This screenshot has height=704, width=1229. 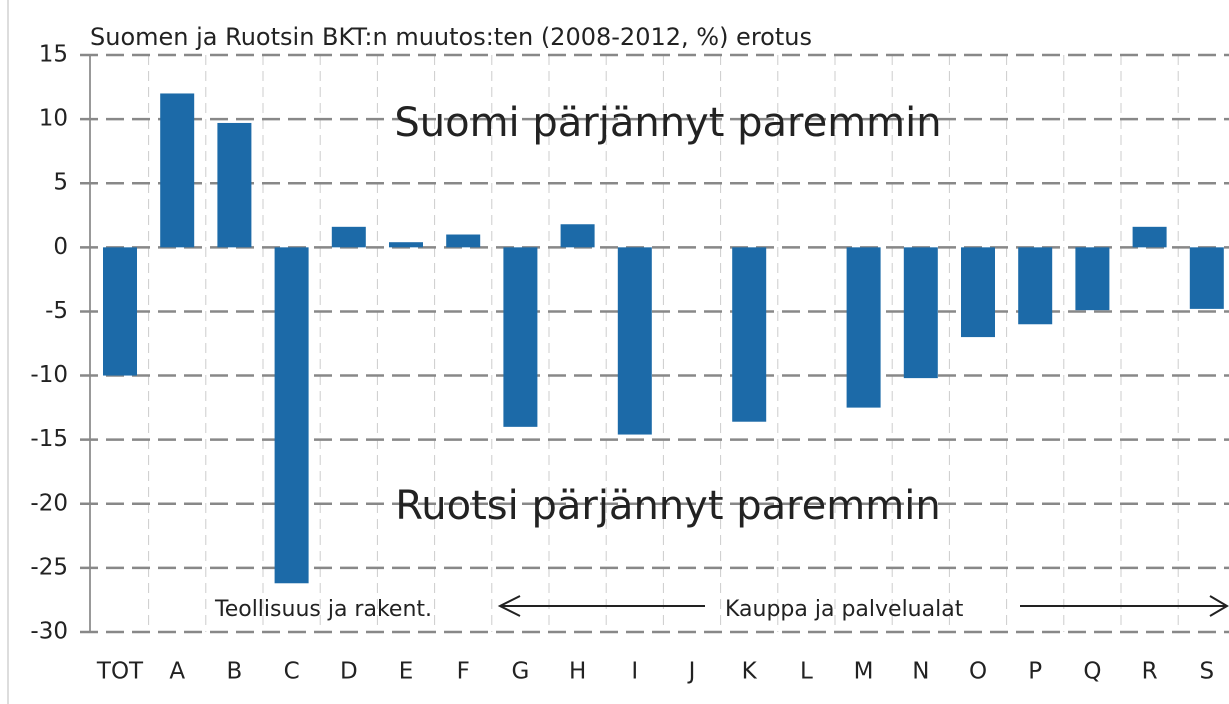 What do you see at coordinates (667, 506) in the screenshot?
I see `annotation: Ruotsi pärjännyt paremmin` at bounding box center [667, 506].